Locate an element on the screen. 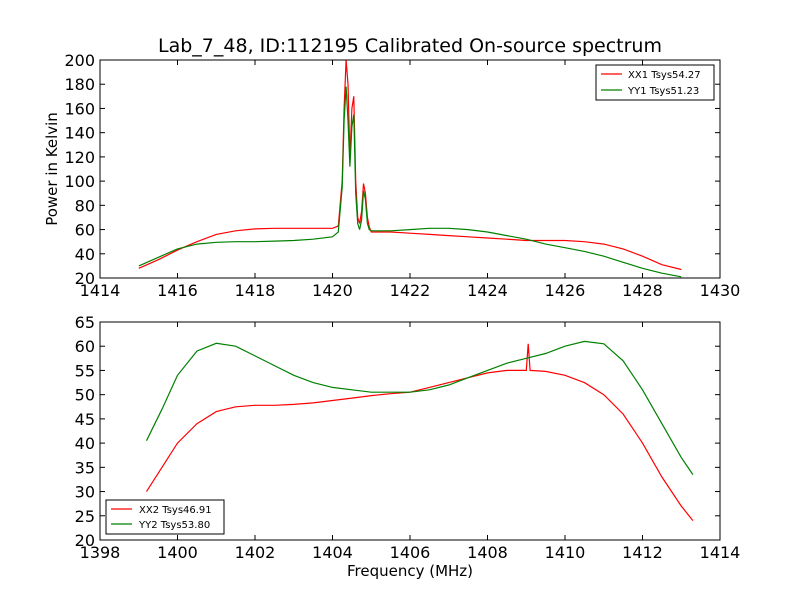 This screenshot has height=604, width=800. bottom-y-tick-label: 55 is located at coordinates (85, 370).